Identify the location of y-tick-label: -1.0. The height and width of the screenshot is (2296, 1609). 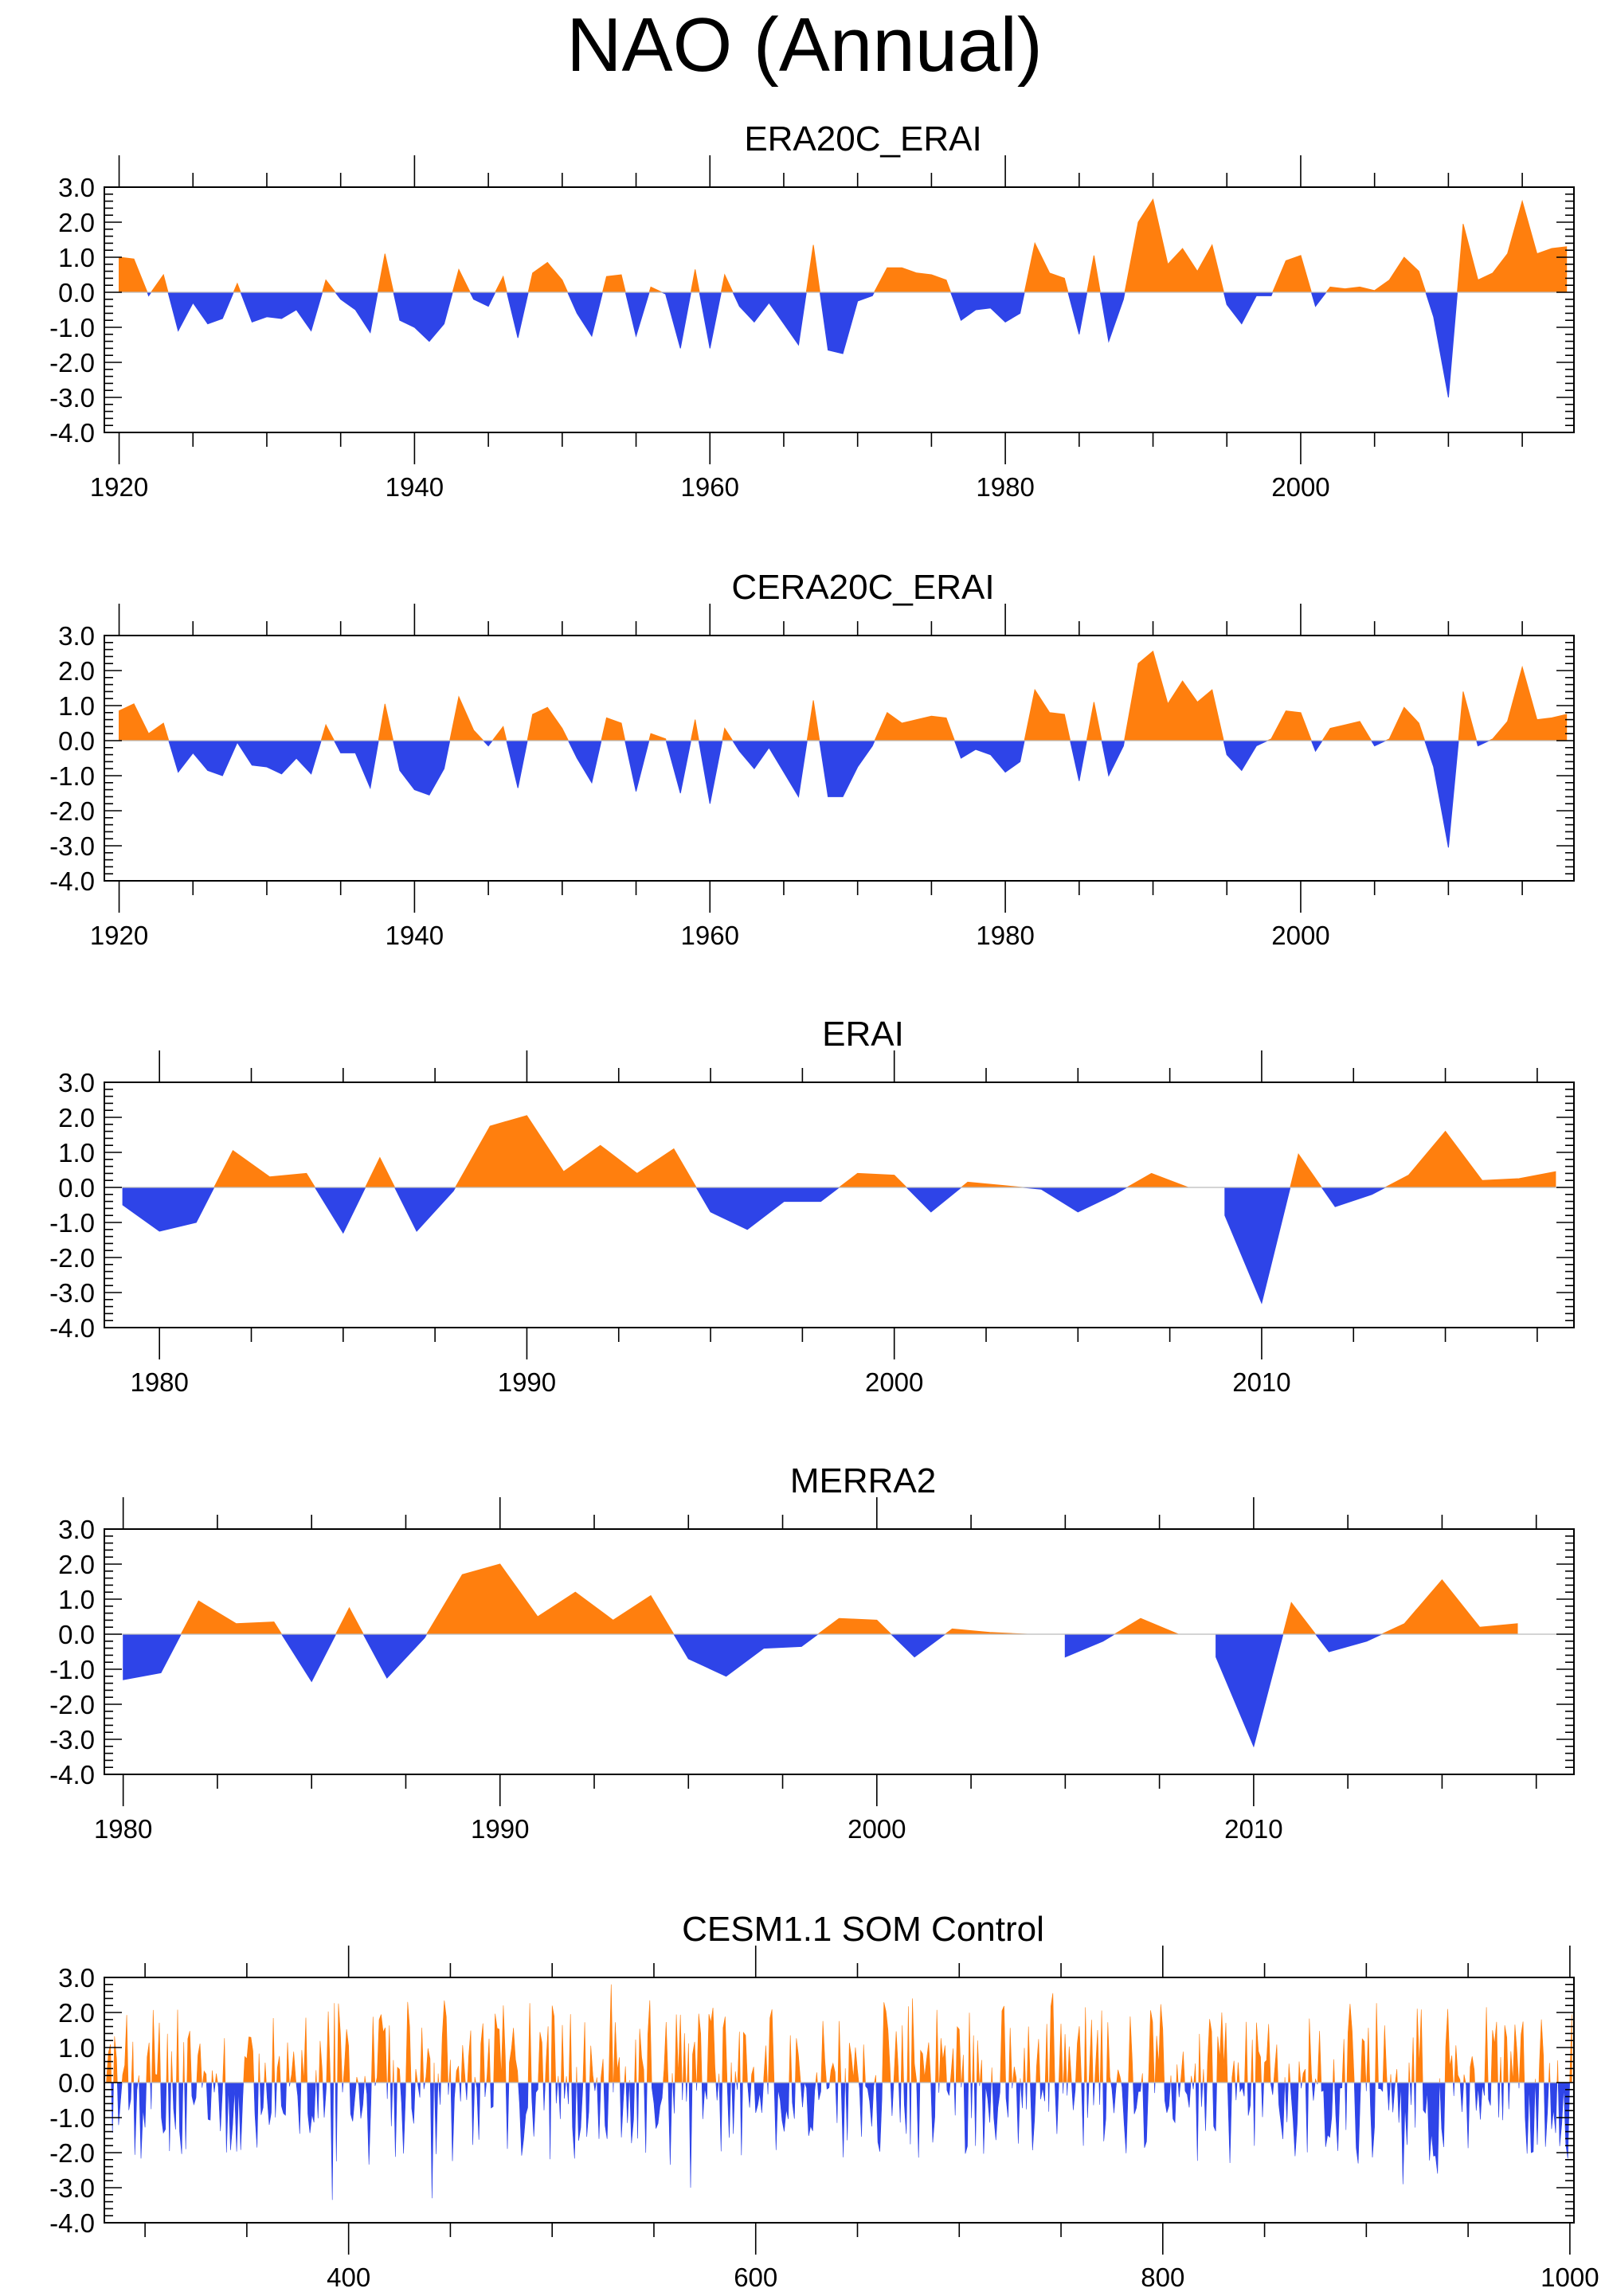
(72, 776).